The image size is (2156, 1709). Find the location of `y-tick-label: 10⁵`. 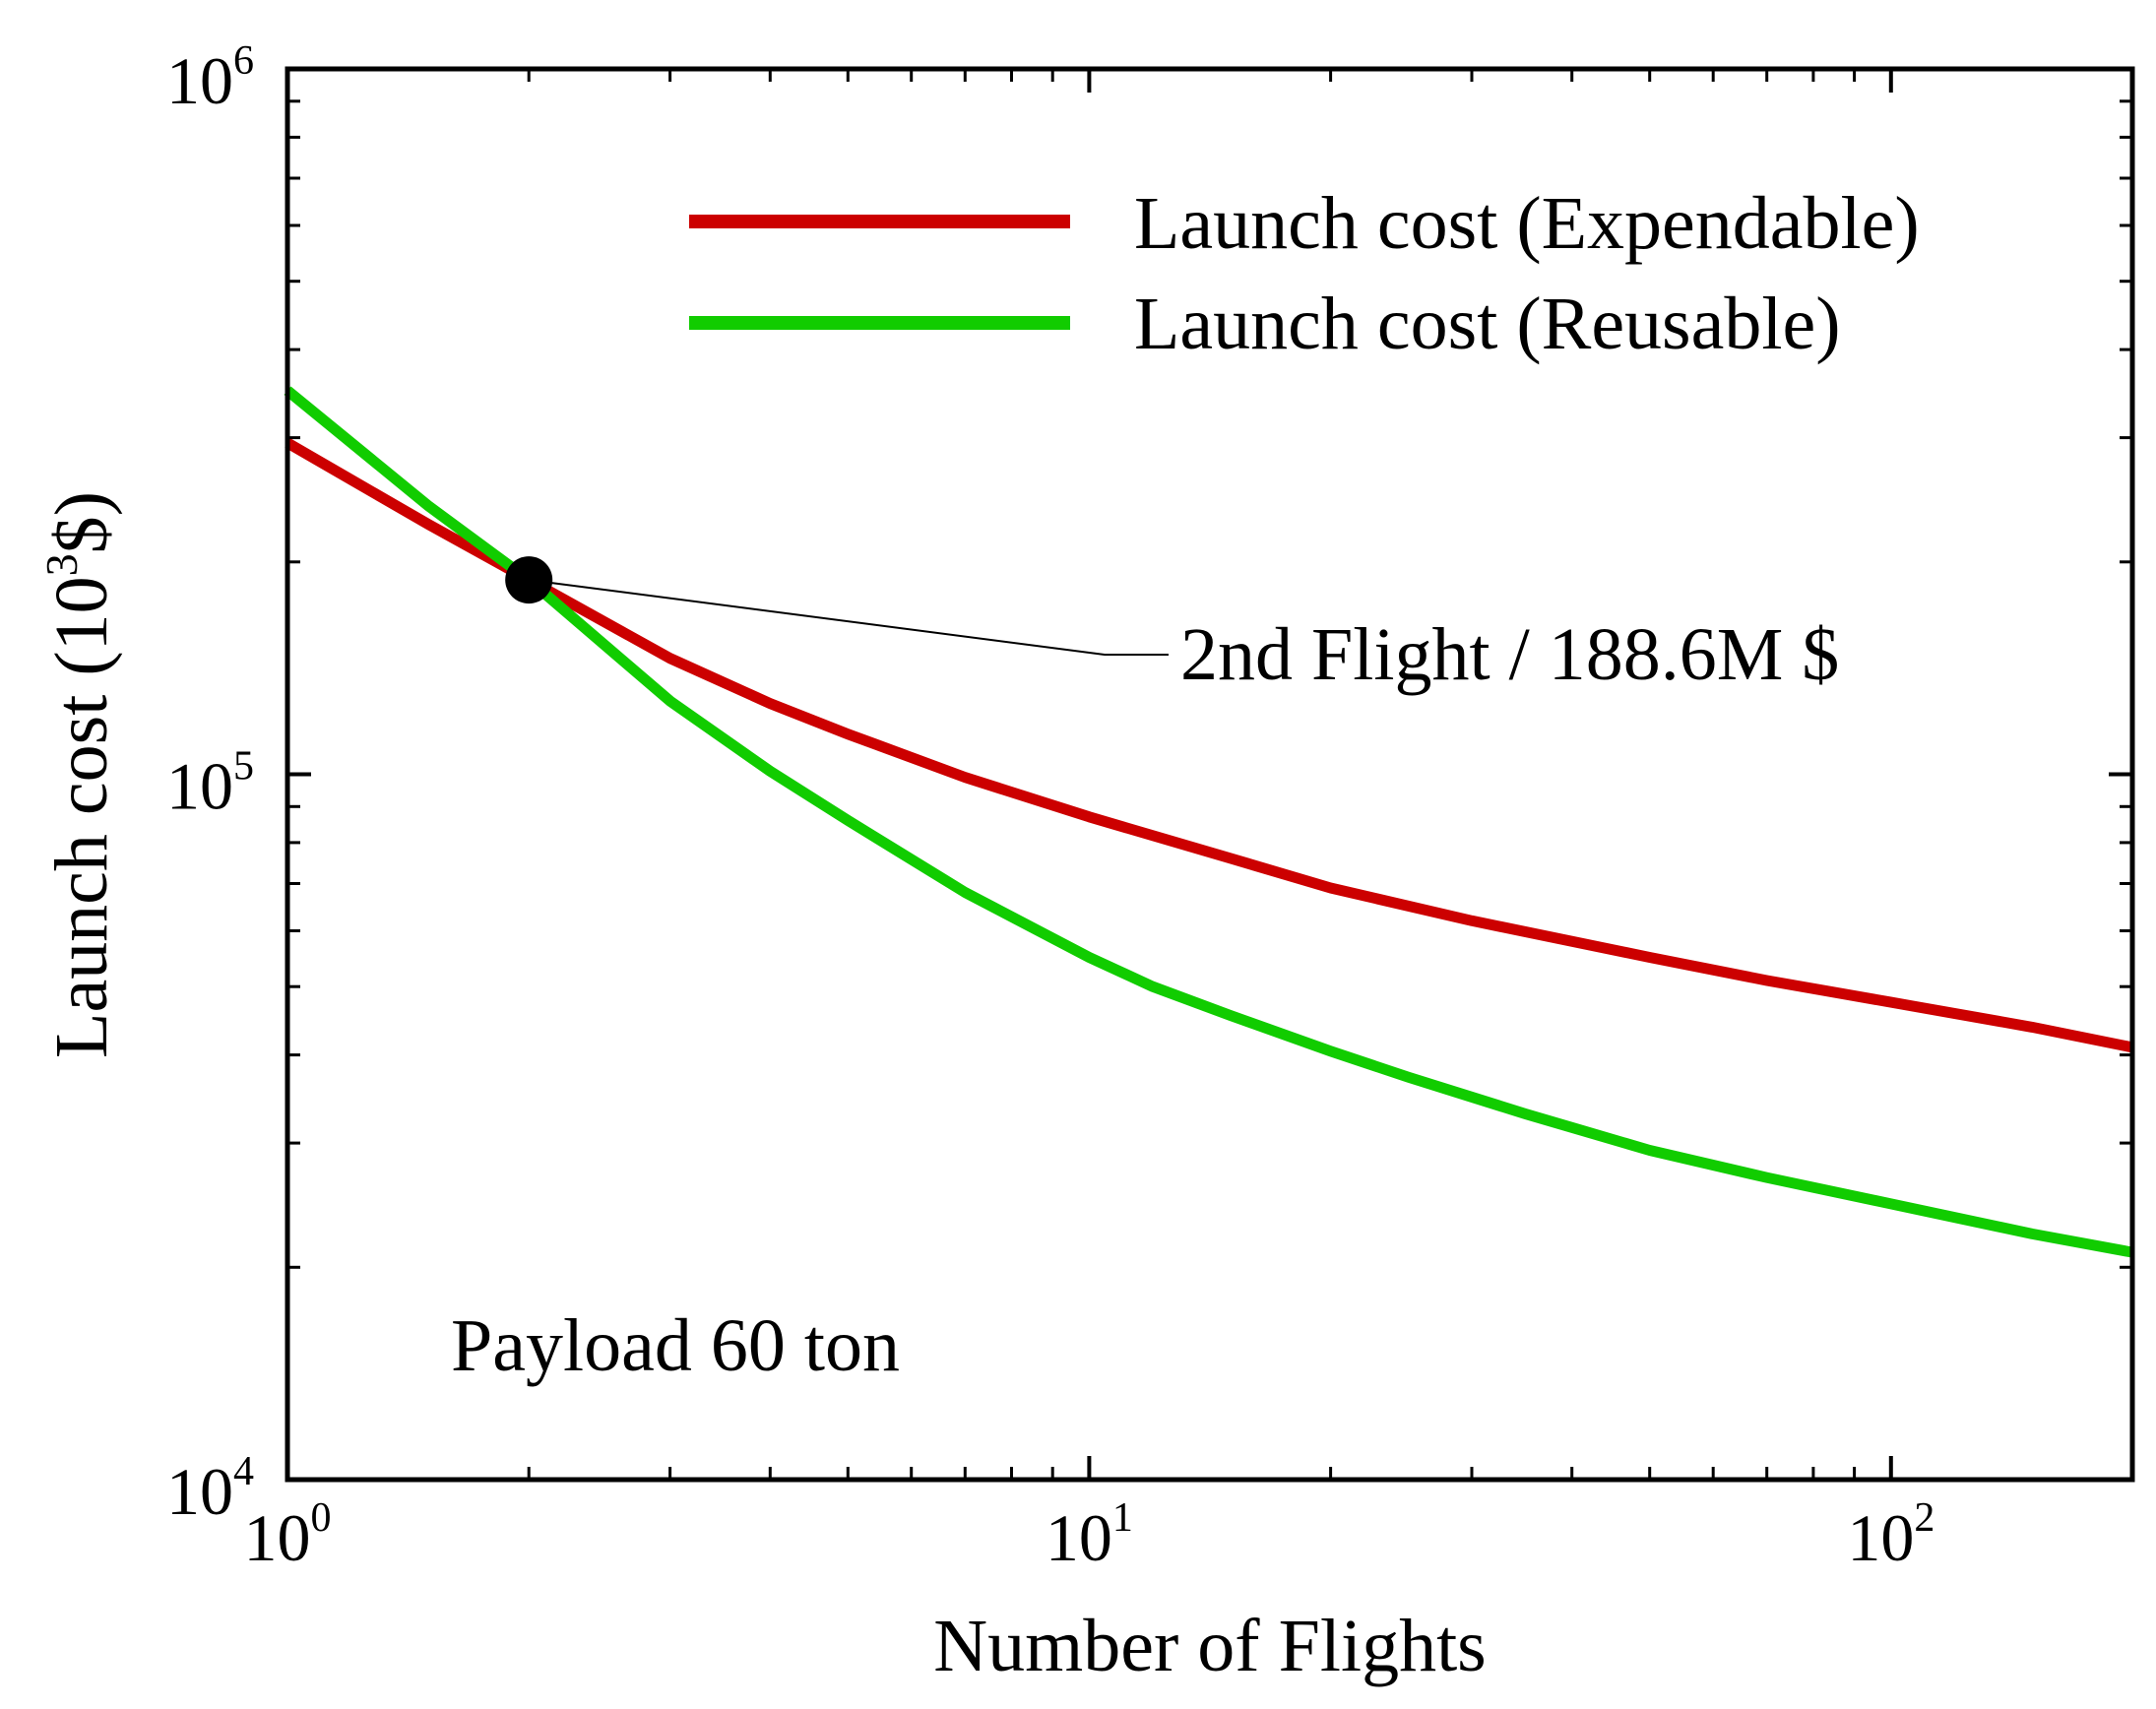

y-tick-label: 10⁵ is located at coordinates (210, 784).